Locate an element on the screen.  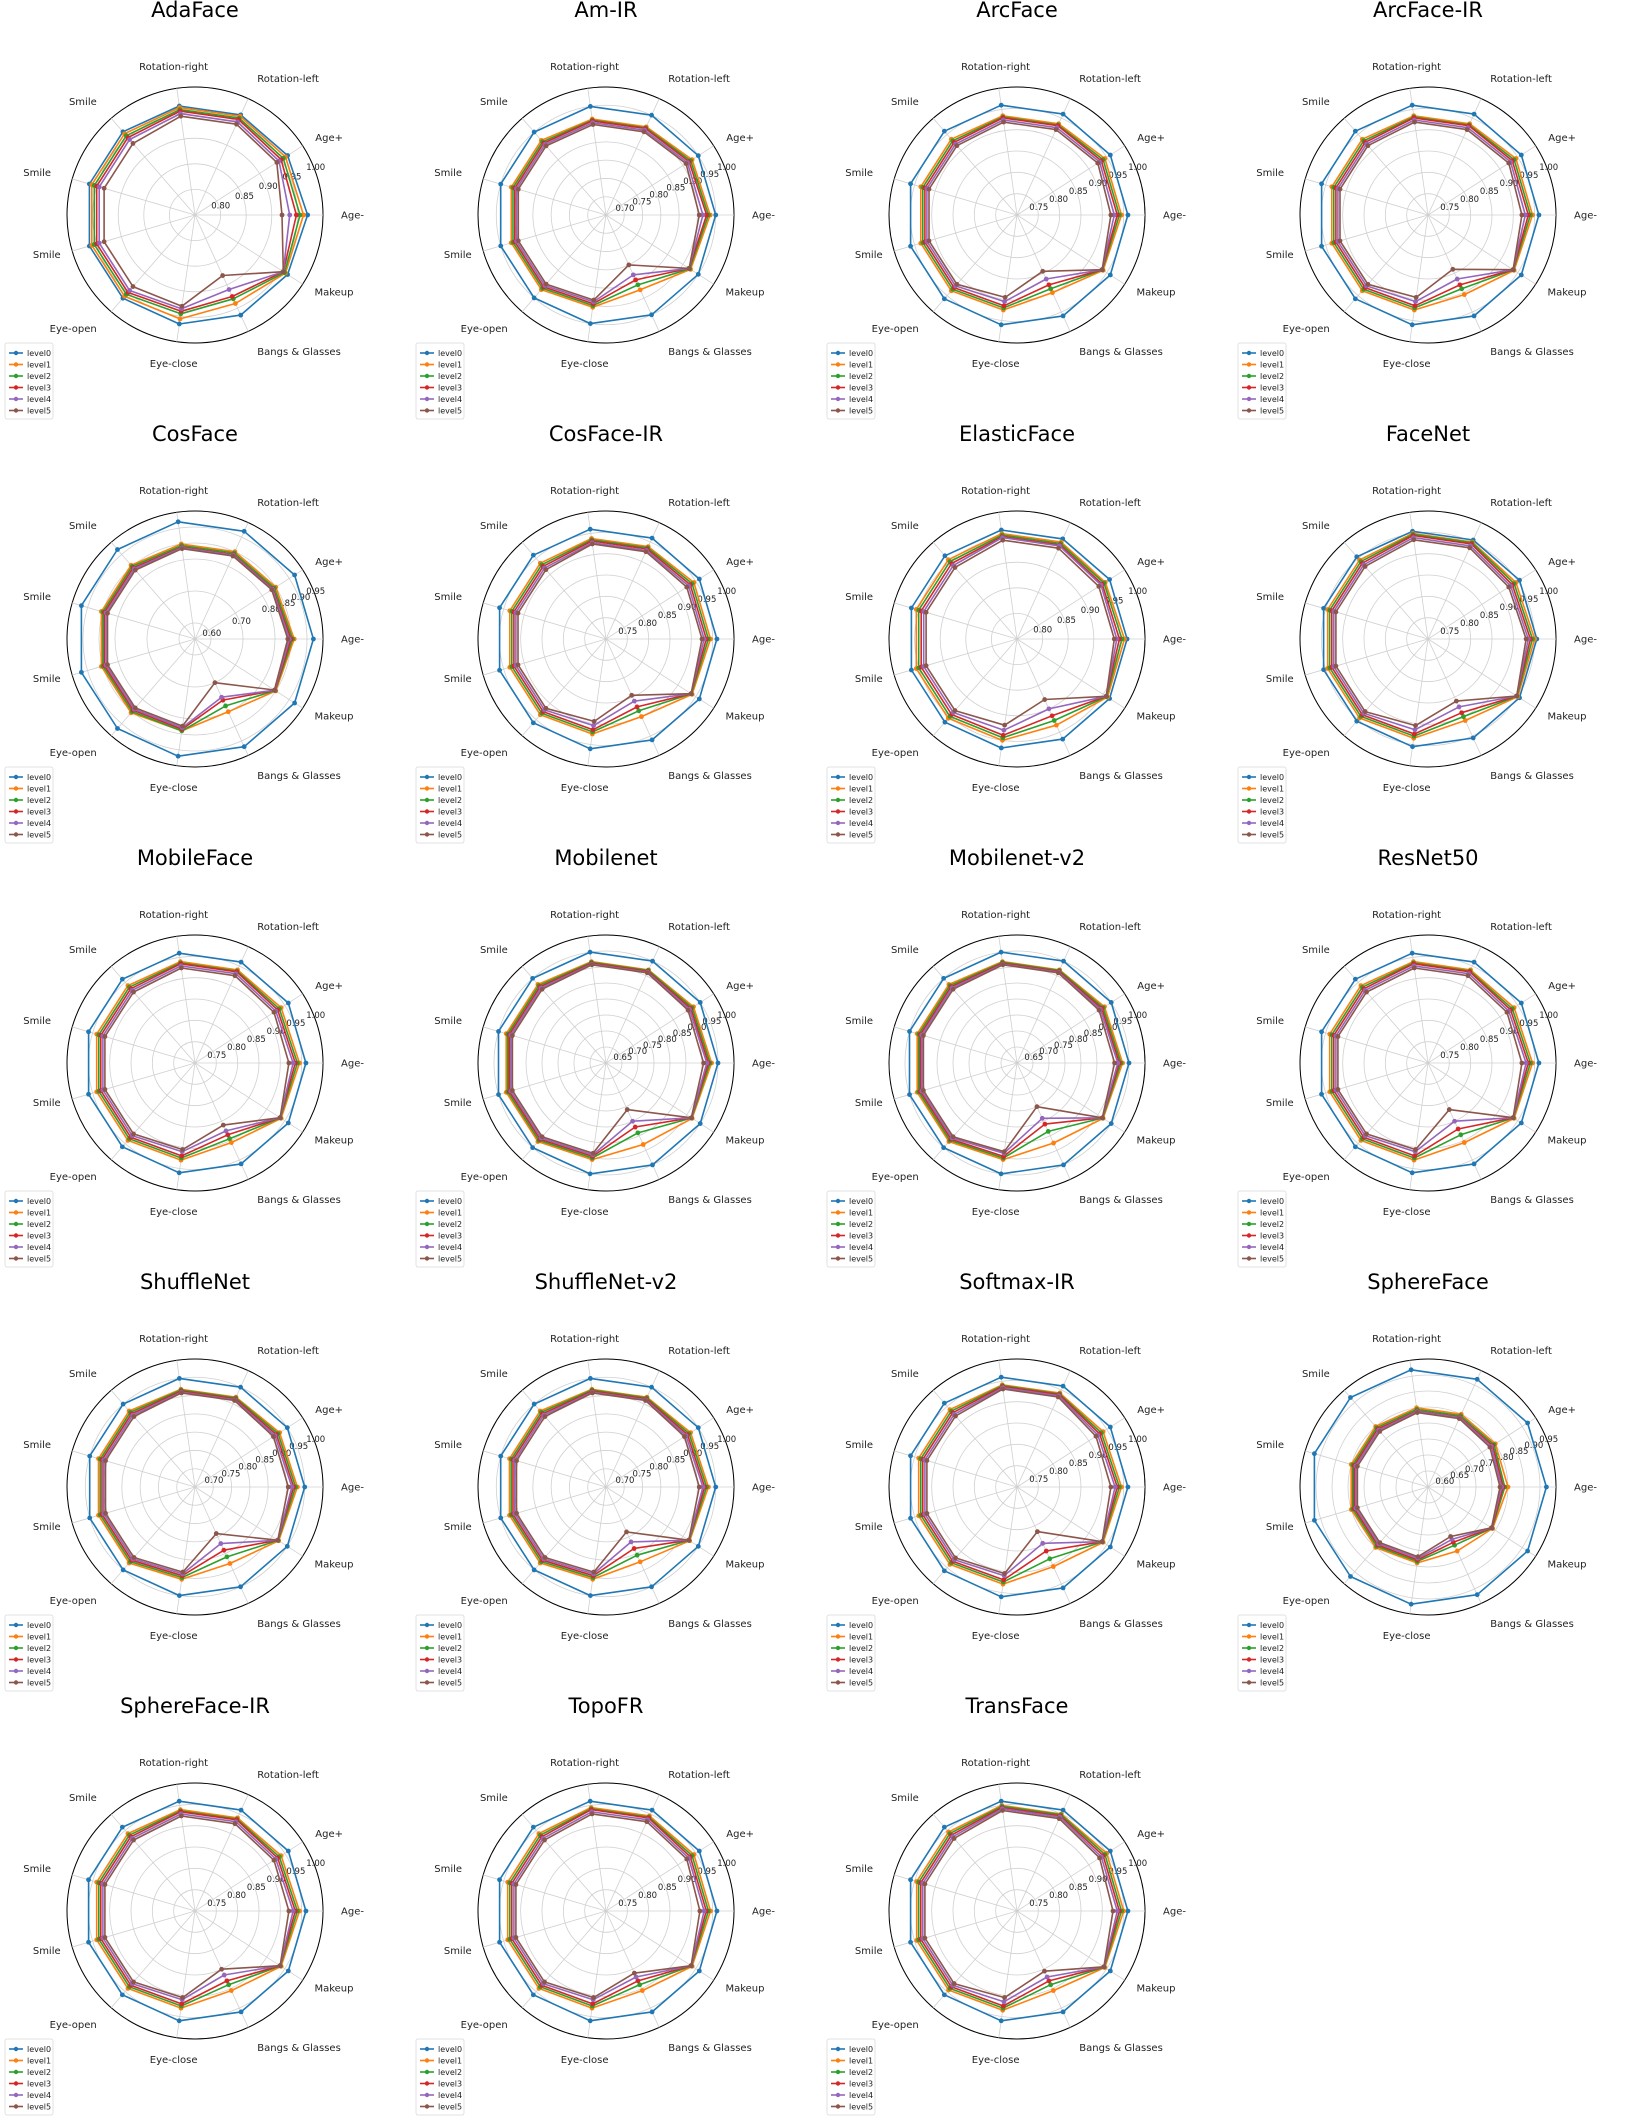
series-line-level2 is located at coordinates (197, 211).